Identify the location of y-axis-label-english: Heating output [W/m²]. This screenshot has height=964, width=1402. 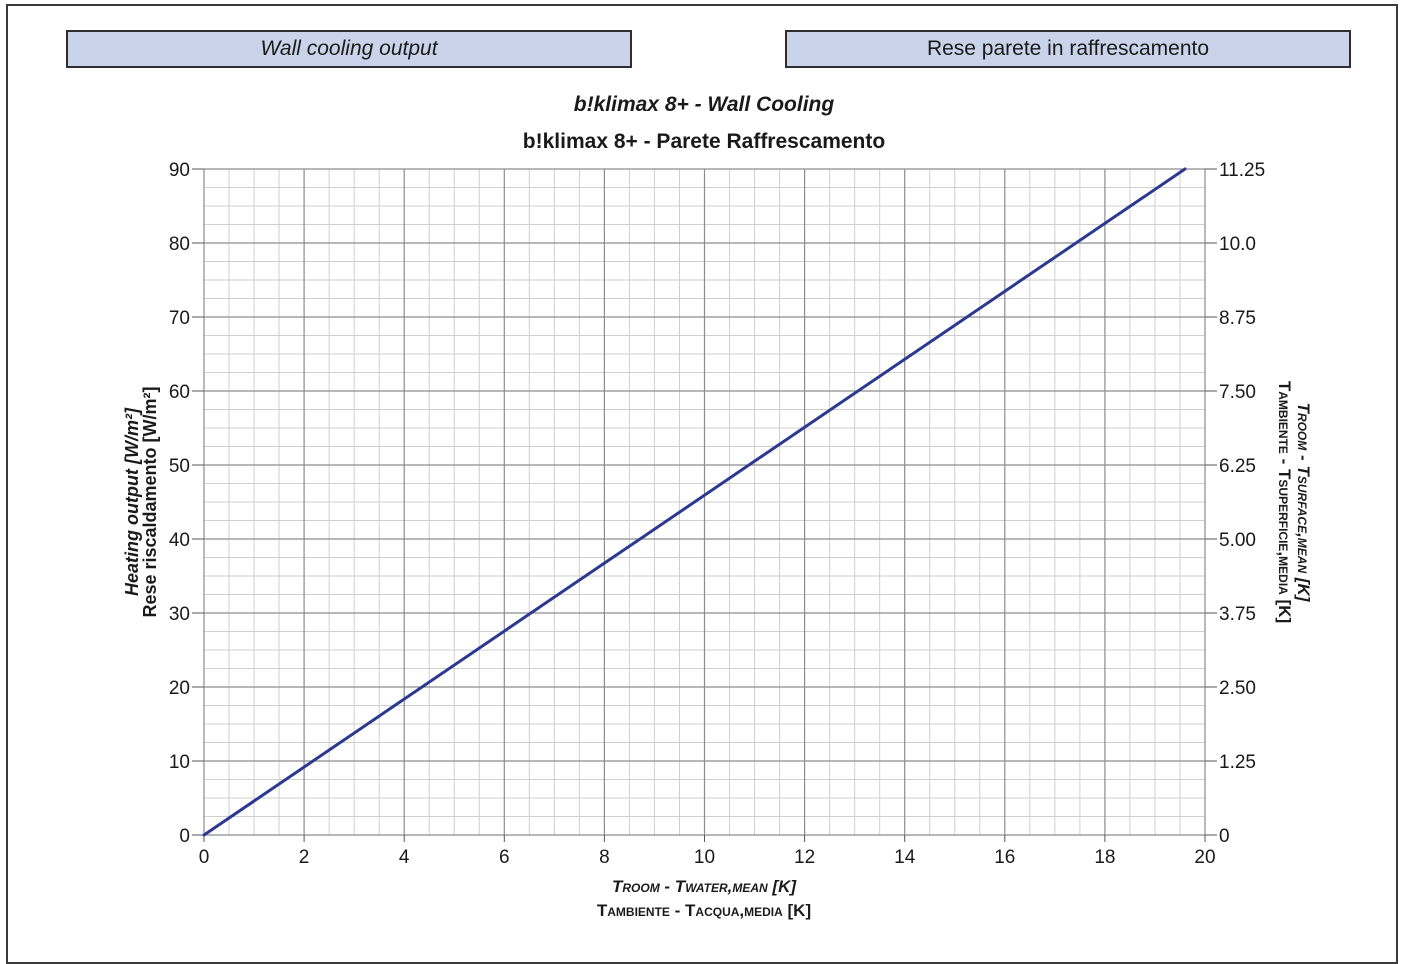
(132, 501).